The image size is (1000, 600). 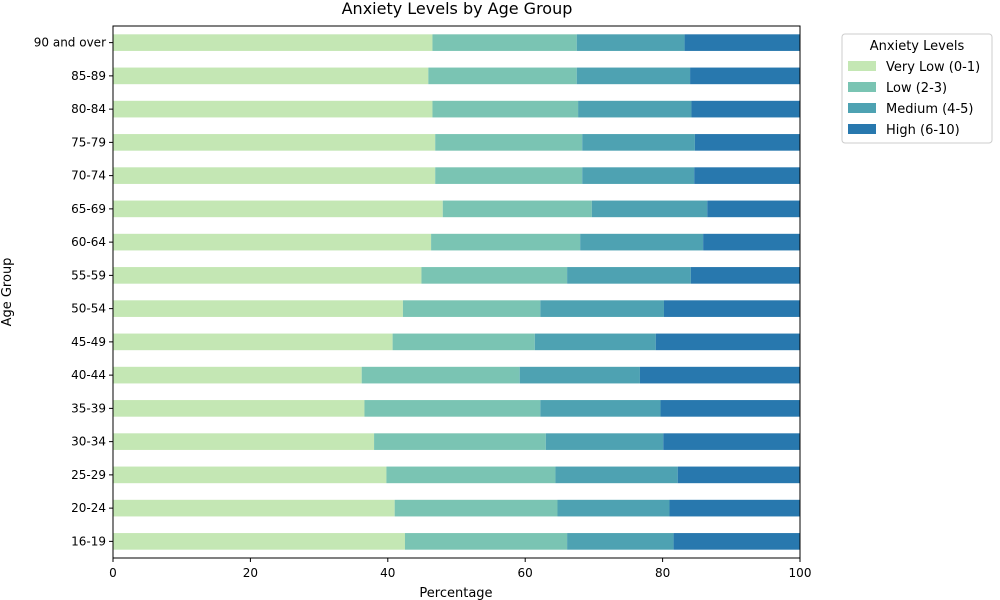 What do you see at coordinates (267, 275) in the screenshot?
I see `bar-segment-55-59-s0` at bounding box center [267, 275].